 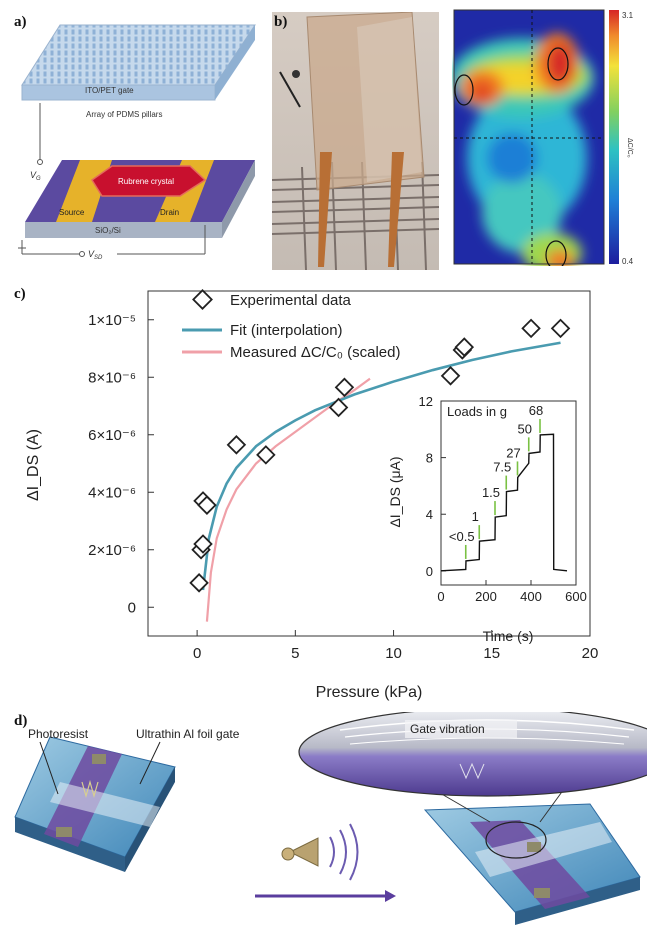 What do you see at coordinates (440, 596) in the screenshot?
I see `inset-x-tick-label: 0` at bounding box center [440, 596].